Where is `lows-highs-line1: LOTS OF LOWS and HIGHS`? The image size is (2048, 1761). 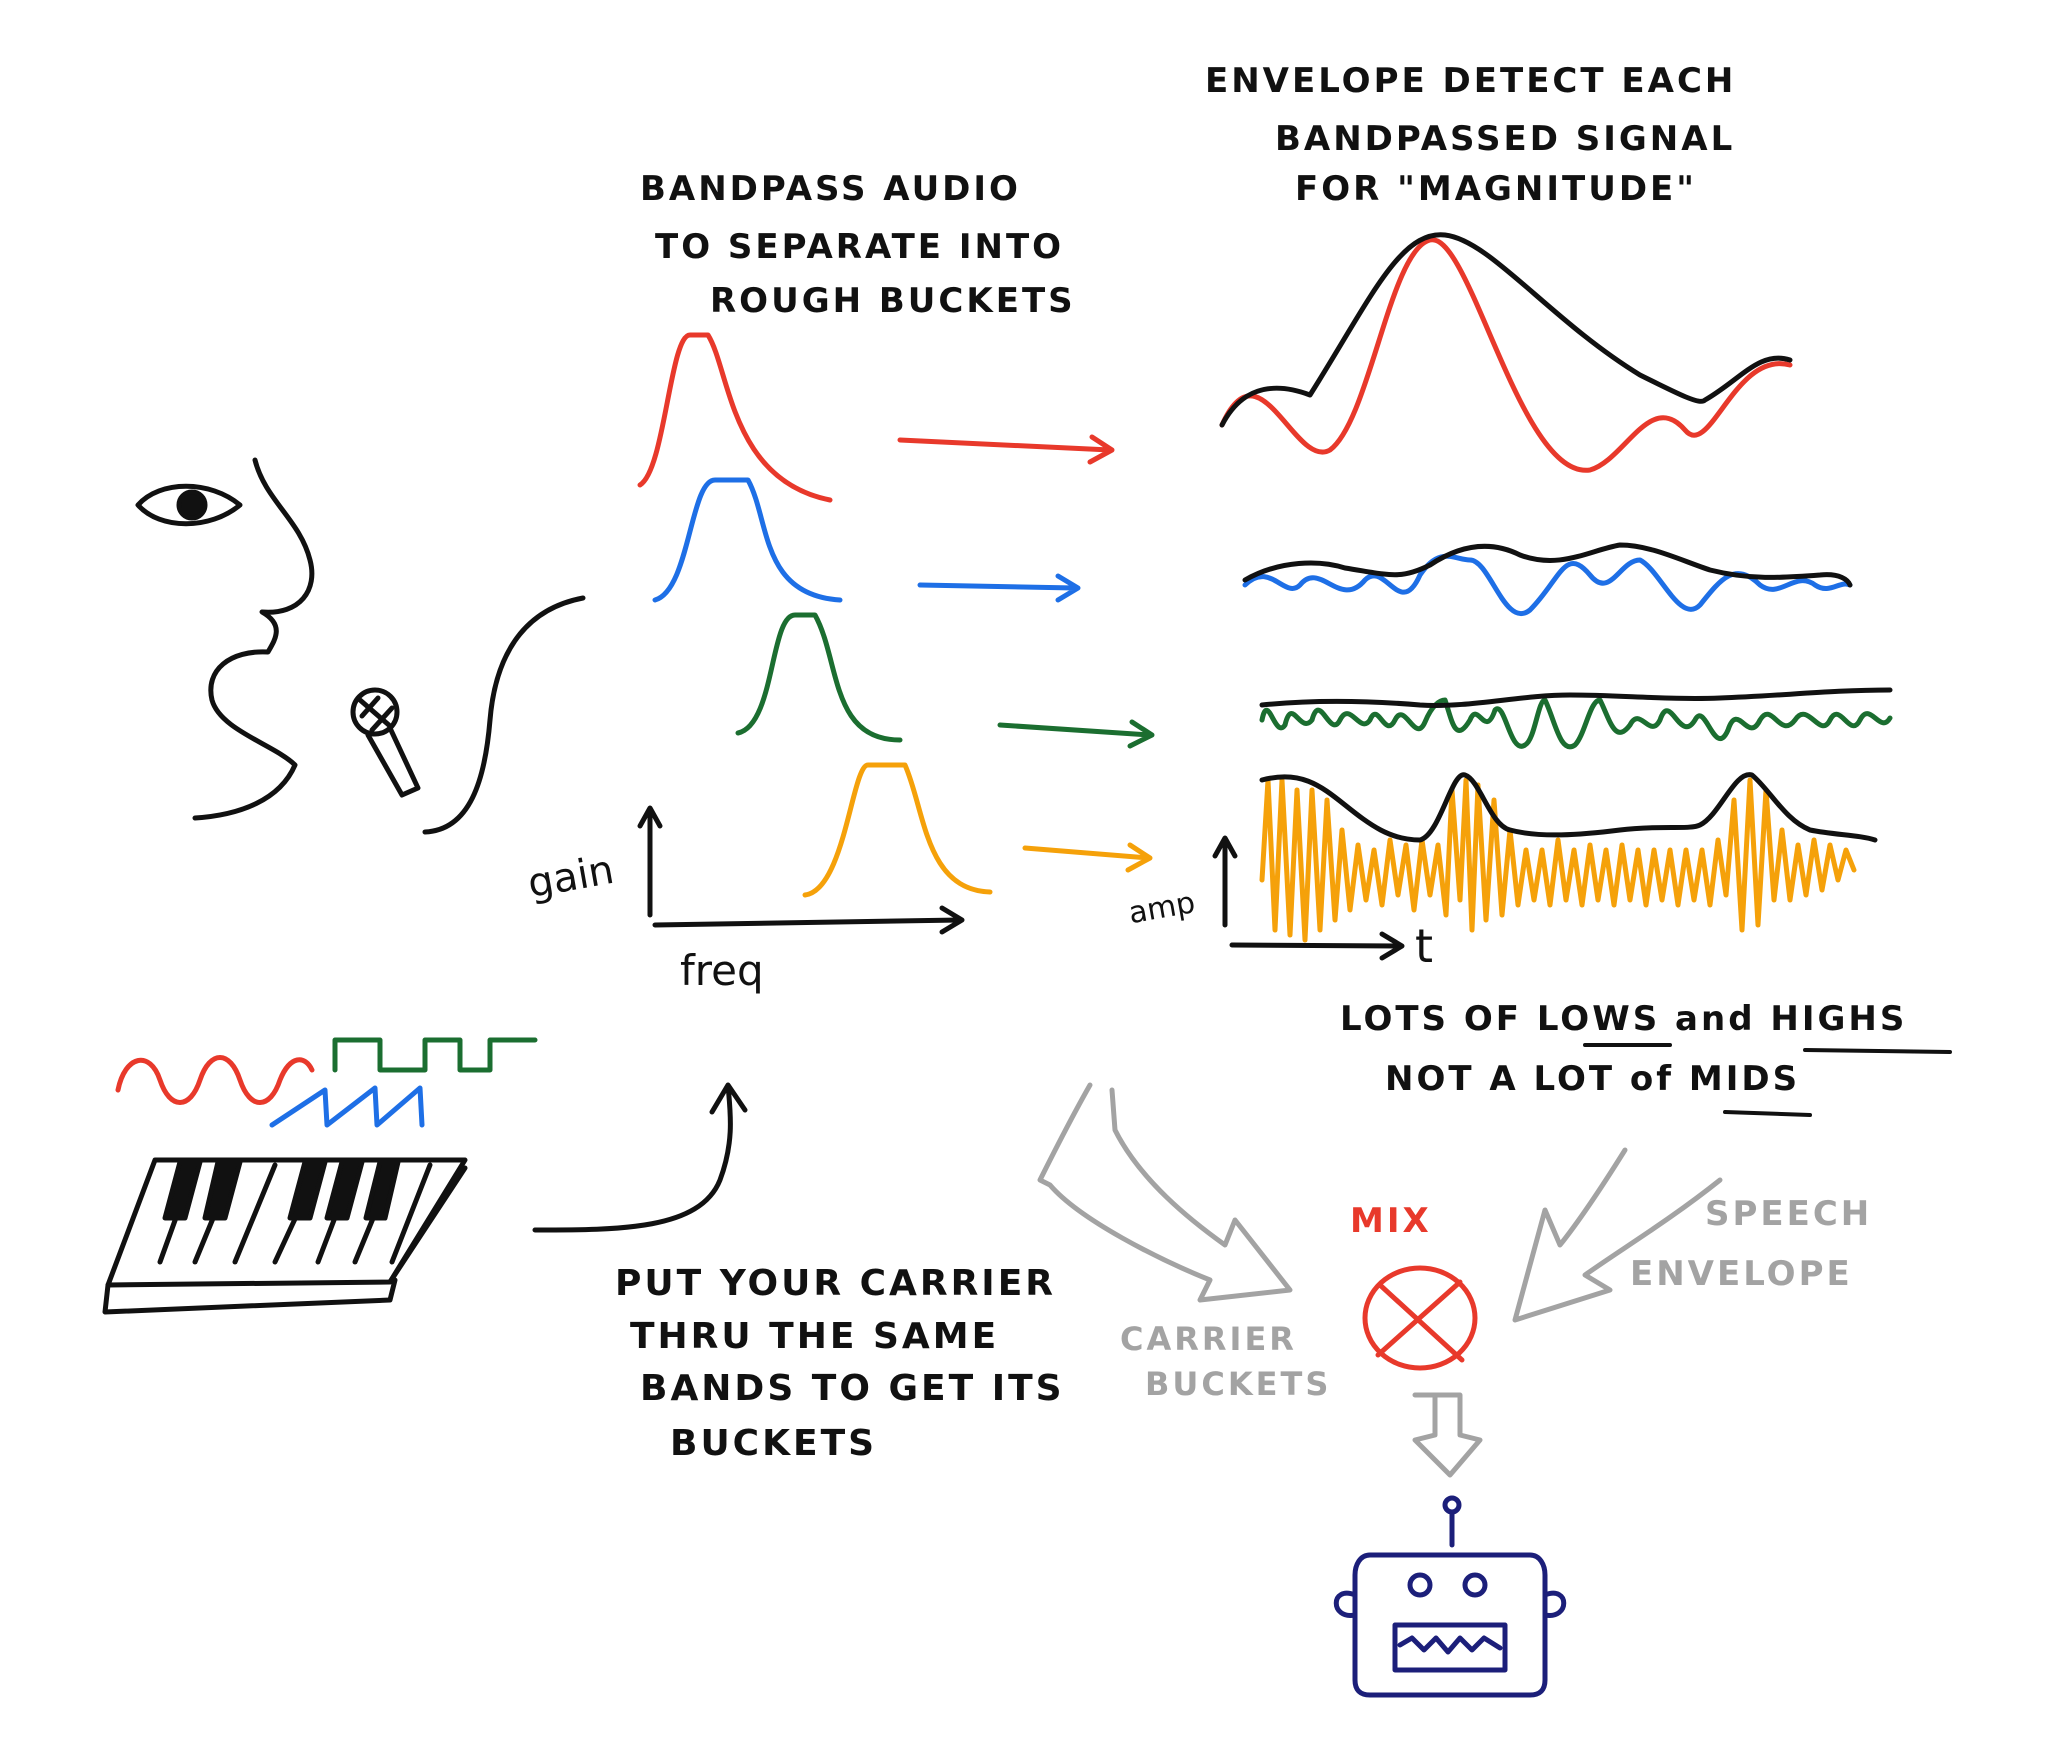
lows-highs-line1: LOTS OF LOWS and HIGHS is located at coordinates (1623, 1019).